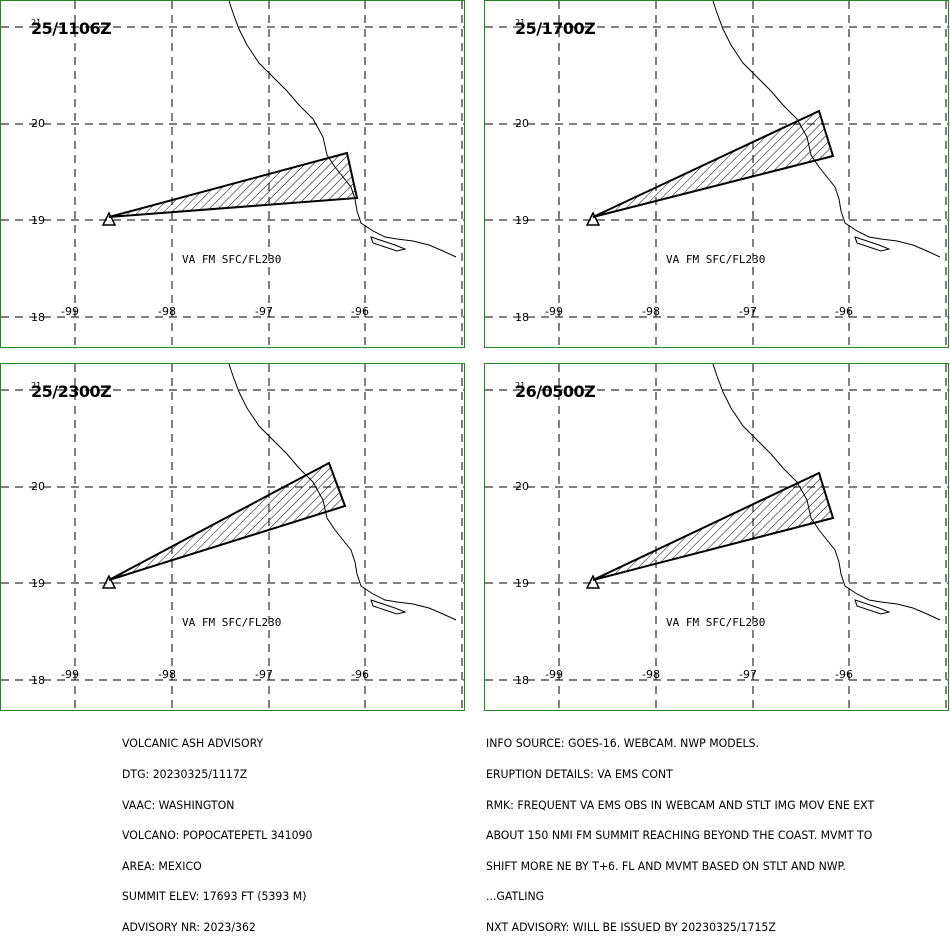  Describe the element at coordinates (189, 927) in the screenshot. I see `advisory-line: ADVISORY NR: 2023/362` at that location.